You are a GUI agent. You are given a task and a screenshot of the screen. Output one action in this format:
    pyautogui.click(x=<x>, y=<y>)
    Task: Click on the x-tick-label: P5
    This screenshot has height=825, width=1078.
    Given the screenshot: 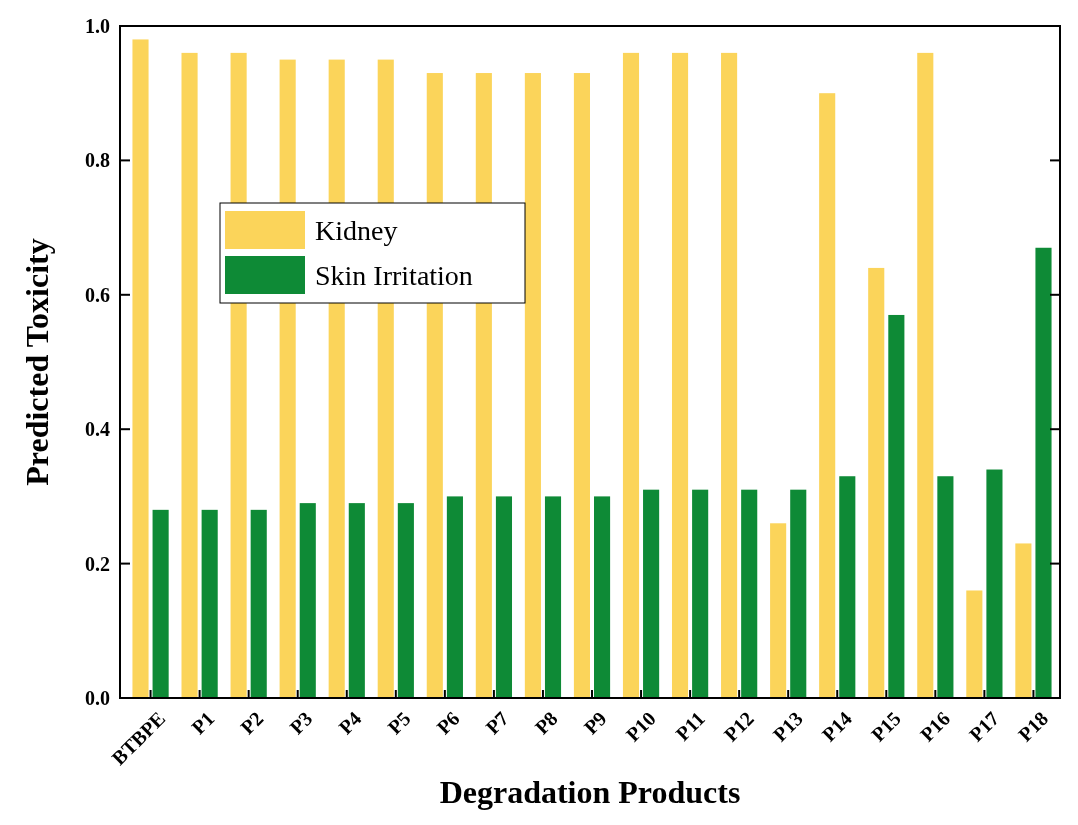 What is the action you would take?
    pyautogui.click(x=399, y=723)
    